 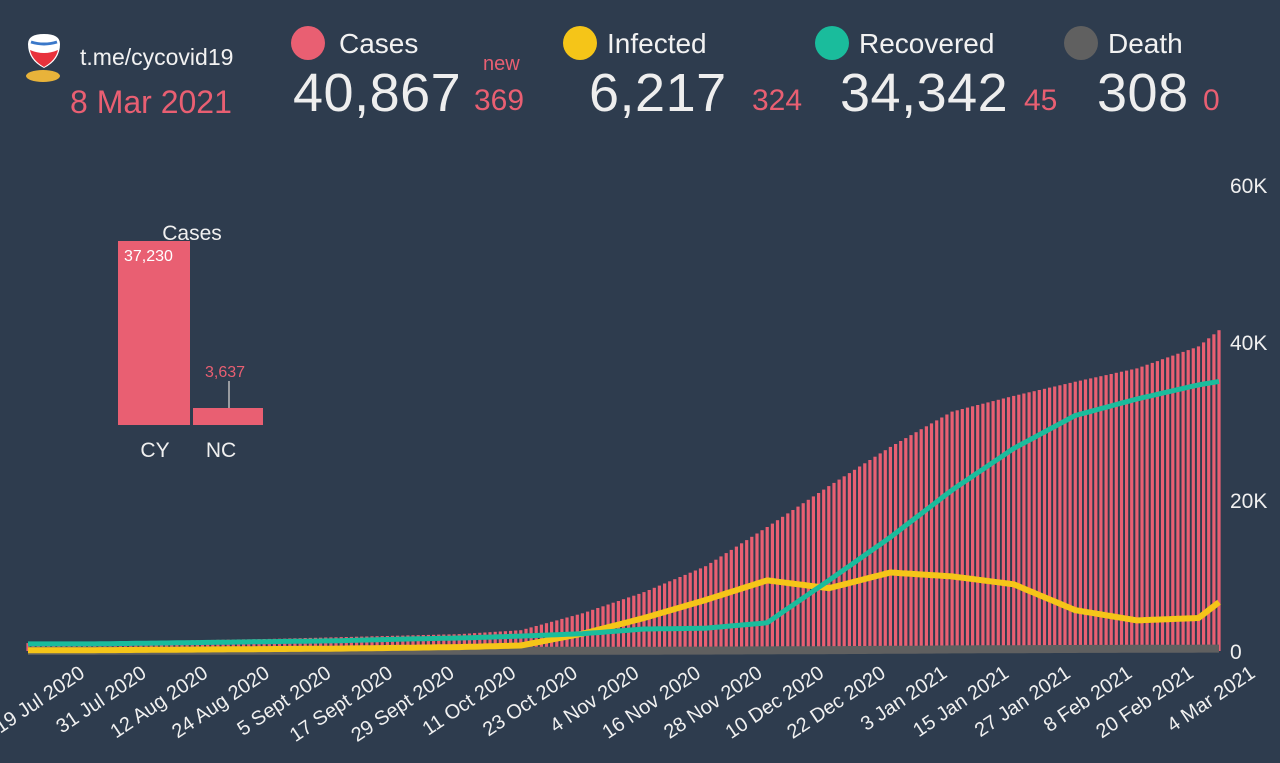 I want to click on death-label: Death, so click(x=1145, y=43).